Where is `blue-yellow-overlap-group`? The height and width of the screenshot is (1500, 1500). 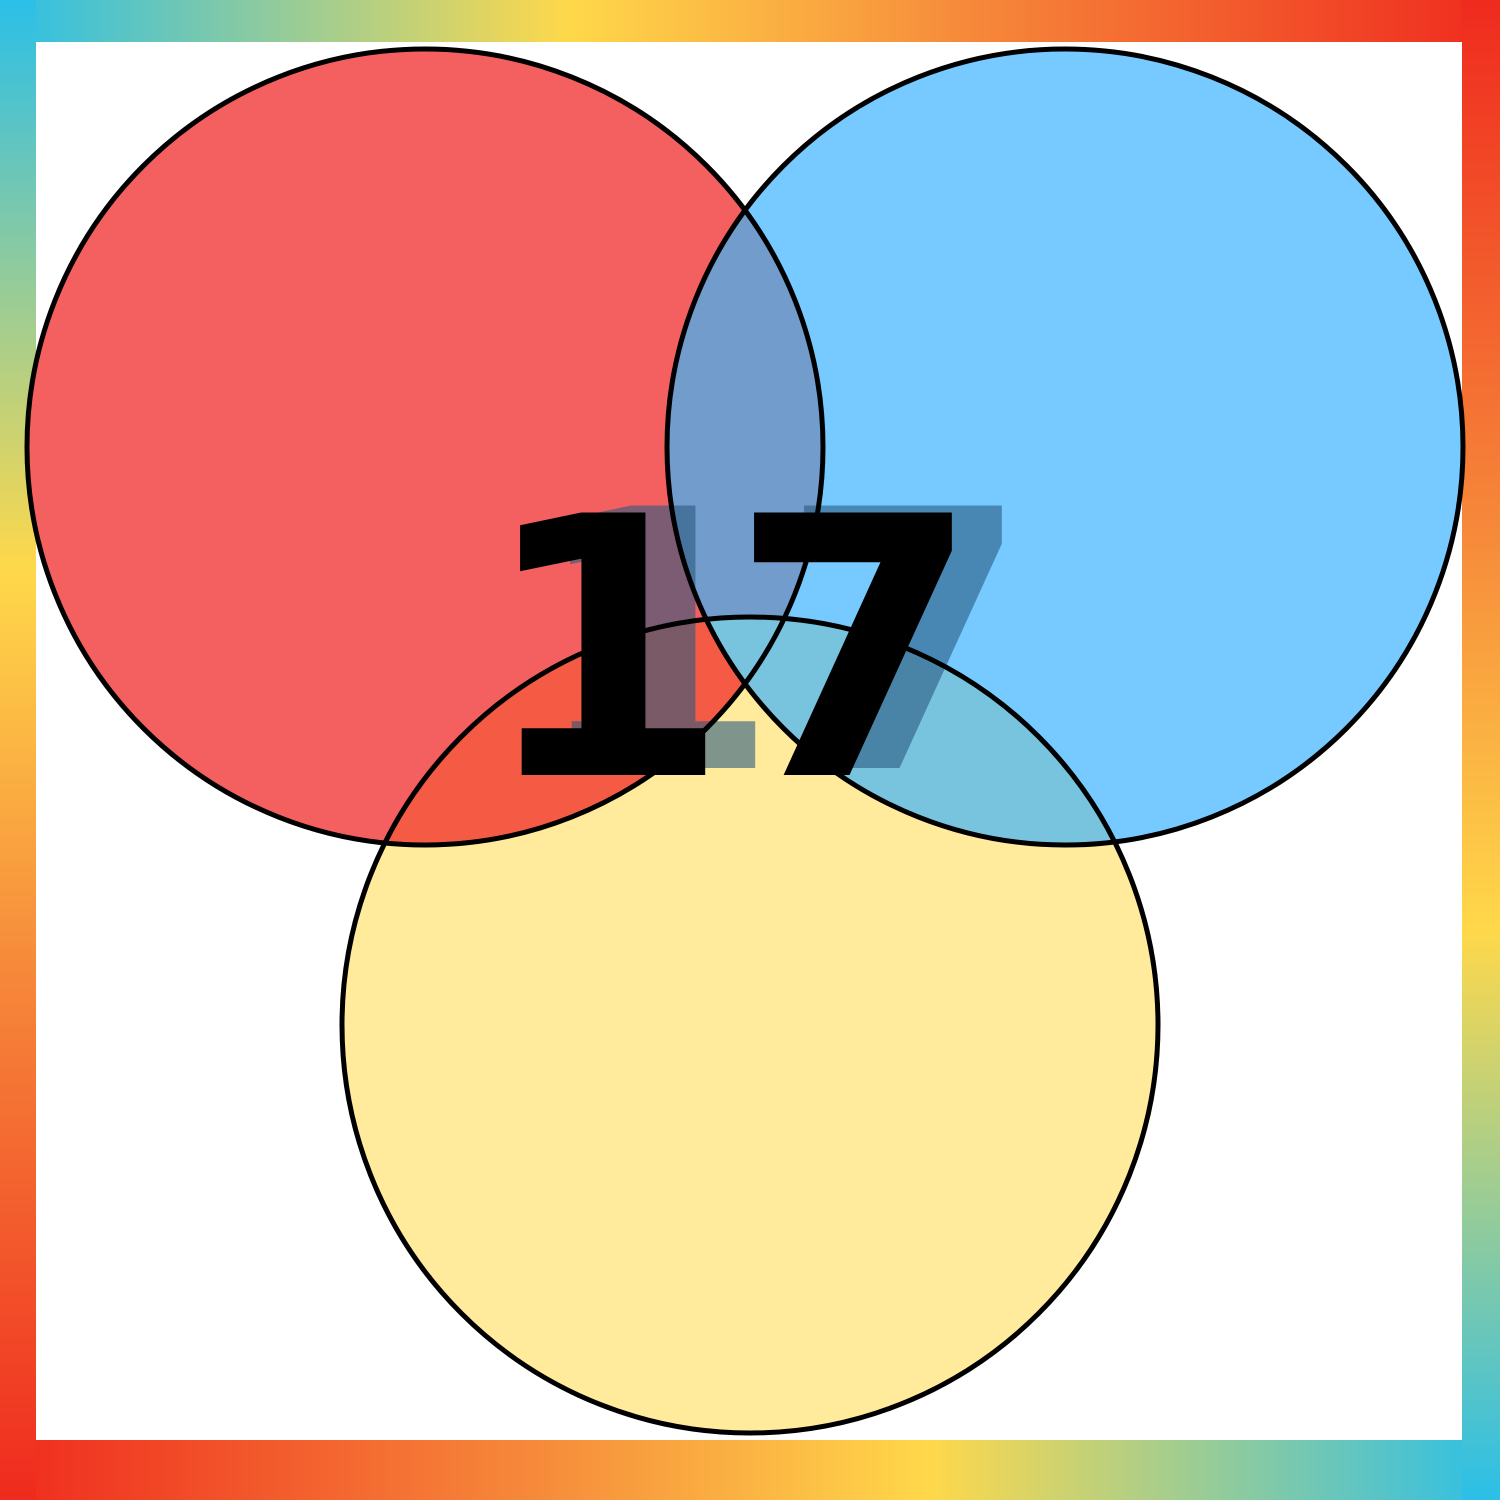
blue-yellow-overlap-group is located at coordinates (912, 731).